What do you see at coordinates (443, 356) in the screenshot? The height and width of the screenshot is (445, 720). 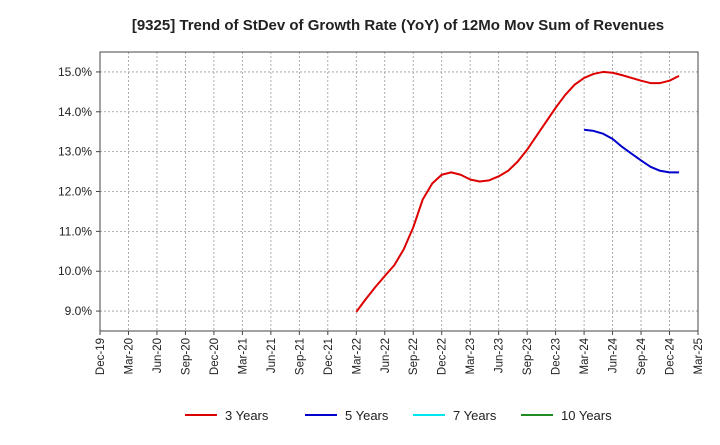 I see `x-tick-label: Dec-22` at bounding box center [443, 356].